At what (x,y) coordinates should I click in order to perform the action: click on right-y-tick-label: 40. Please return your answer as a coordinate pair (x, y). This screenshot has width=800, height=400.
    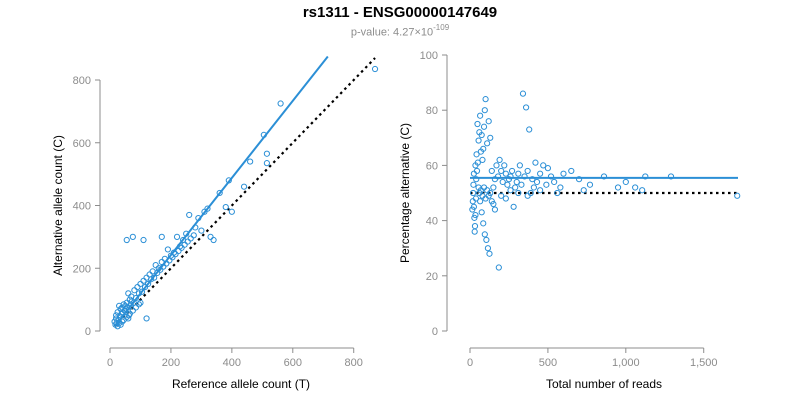
    Looking at the image, I should click on (432, 222).